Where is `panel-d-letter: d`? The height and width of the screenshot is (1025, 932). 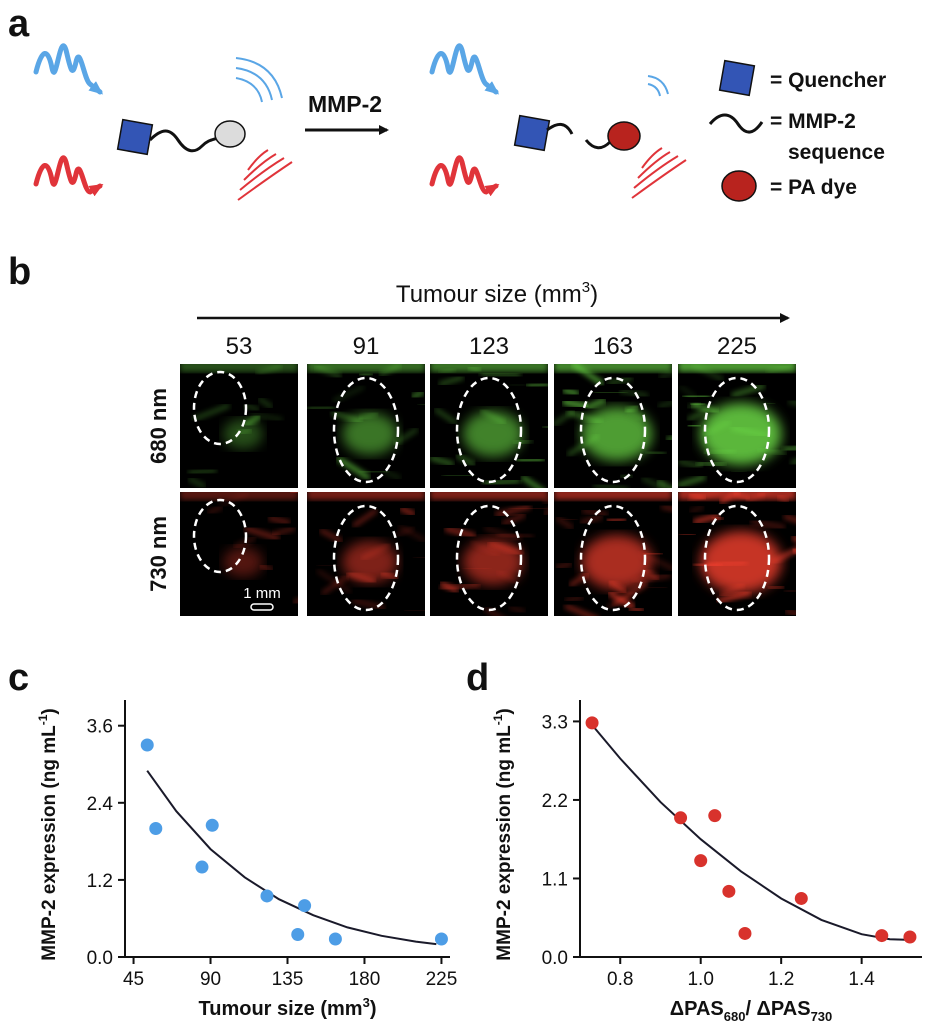 panel-d-letter: d is located at coordinates (477, 678).